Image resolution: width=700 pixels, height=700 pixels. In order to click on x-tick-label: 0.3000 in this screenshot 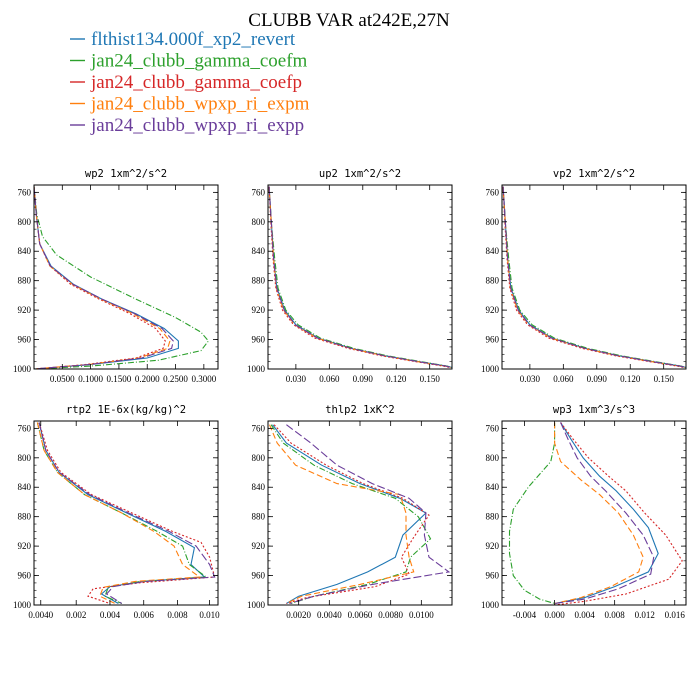, I will do `click(203, 379)`.